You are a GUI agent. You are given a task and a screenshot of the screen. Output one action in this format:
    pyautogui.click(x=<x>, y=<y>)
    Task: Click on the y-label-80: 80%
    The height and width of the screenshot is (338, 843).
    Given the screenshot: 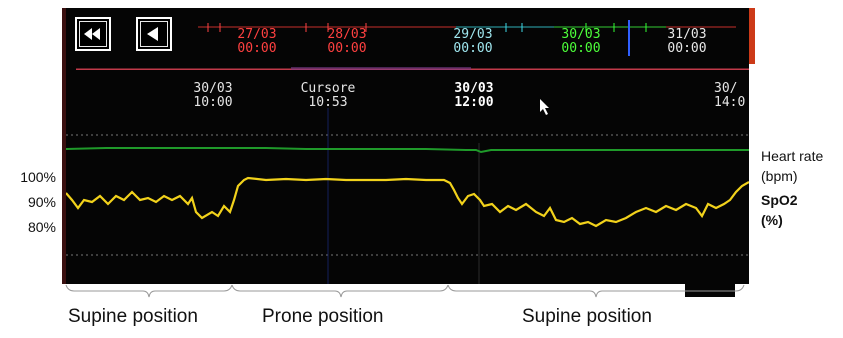 What is the action you would take?
    pyautogui.click(x=41, y=227)
    